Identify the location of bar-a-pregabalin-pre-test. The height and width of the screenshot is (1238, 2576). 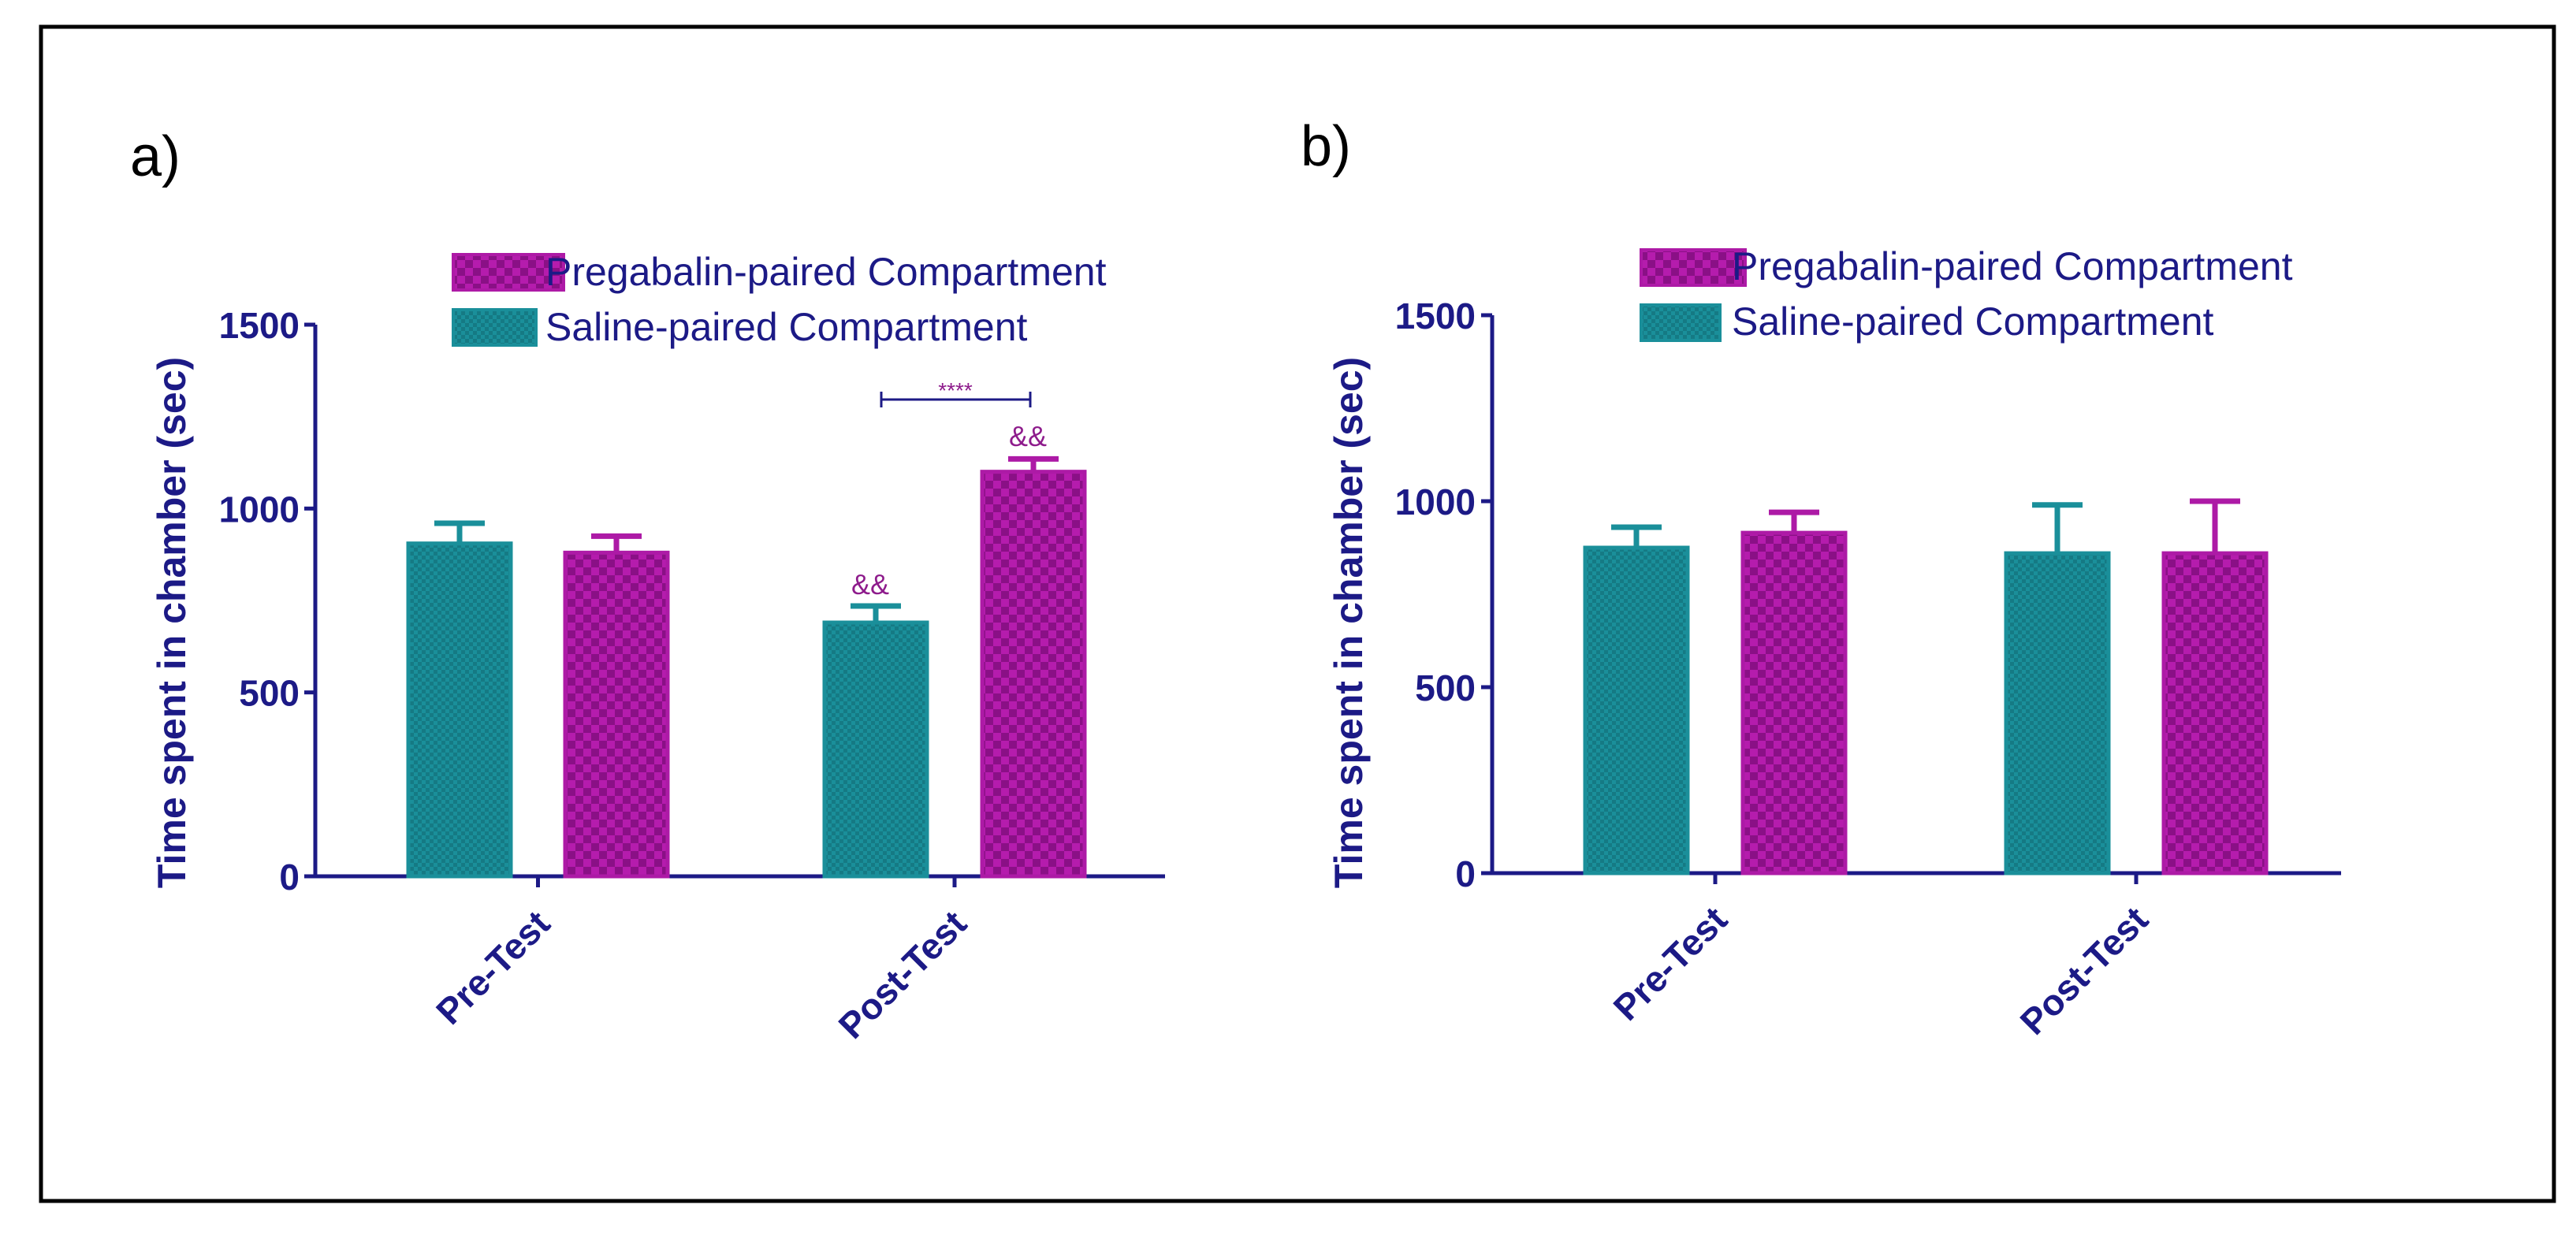
(616, 714).